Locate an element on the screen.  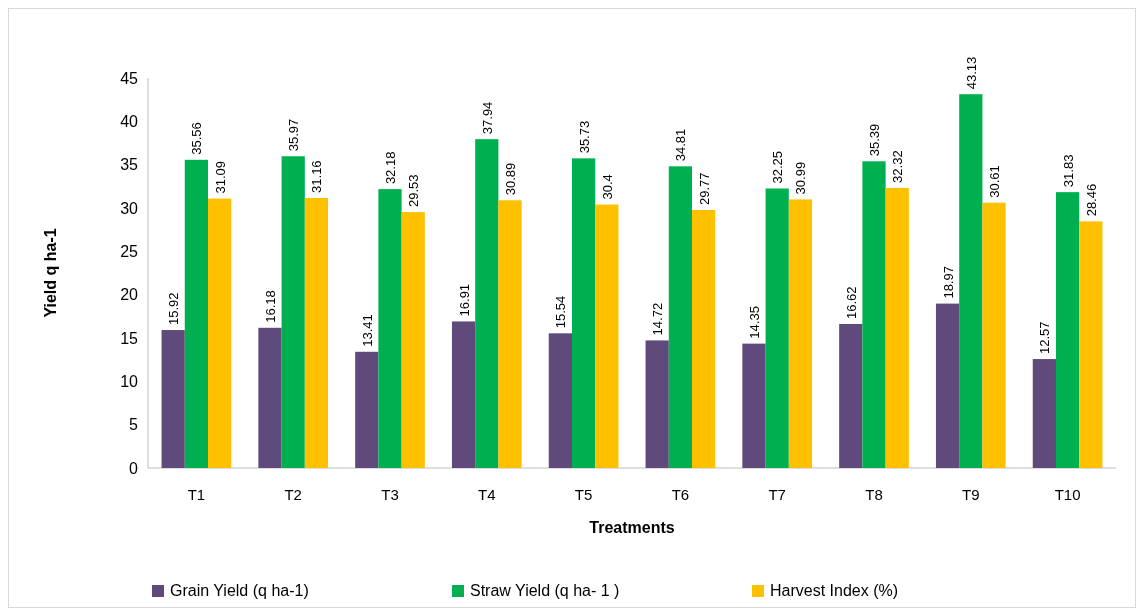
x-tick-label: T3 is located at coordinates (390, 494).